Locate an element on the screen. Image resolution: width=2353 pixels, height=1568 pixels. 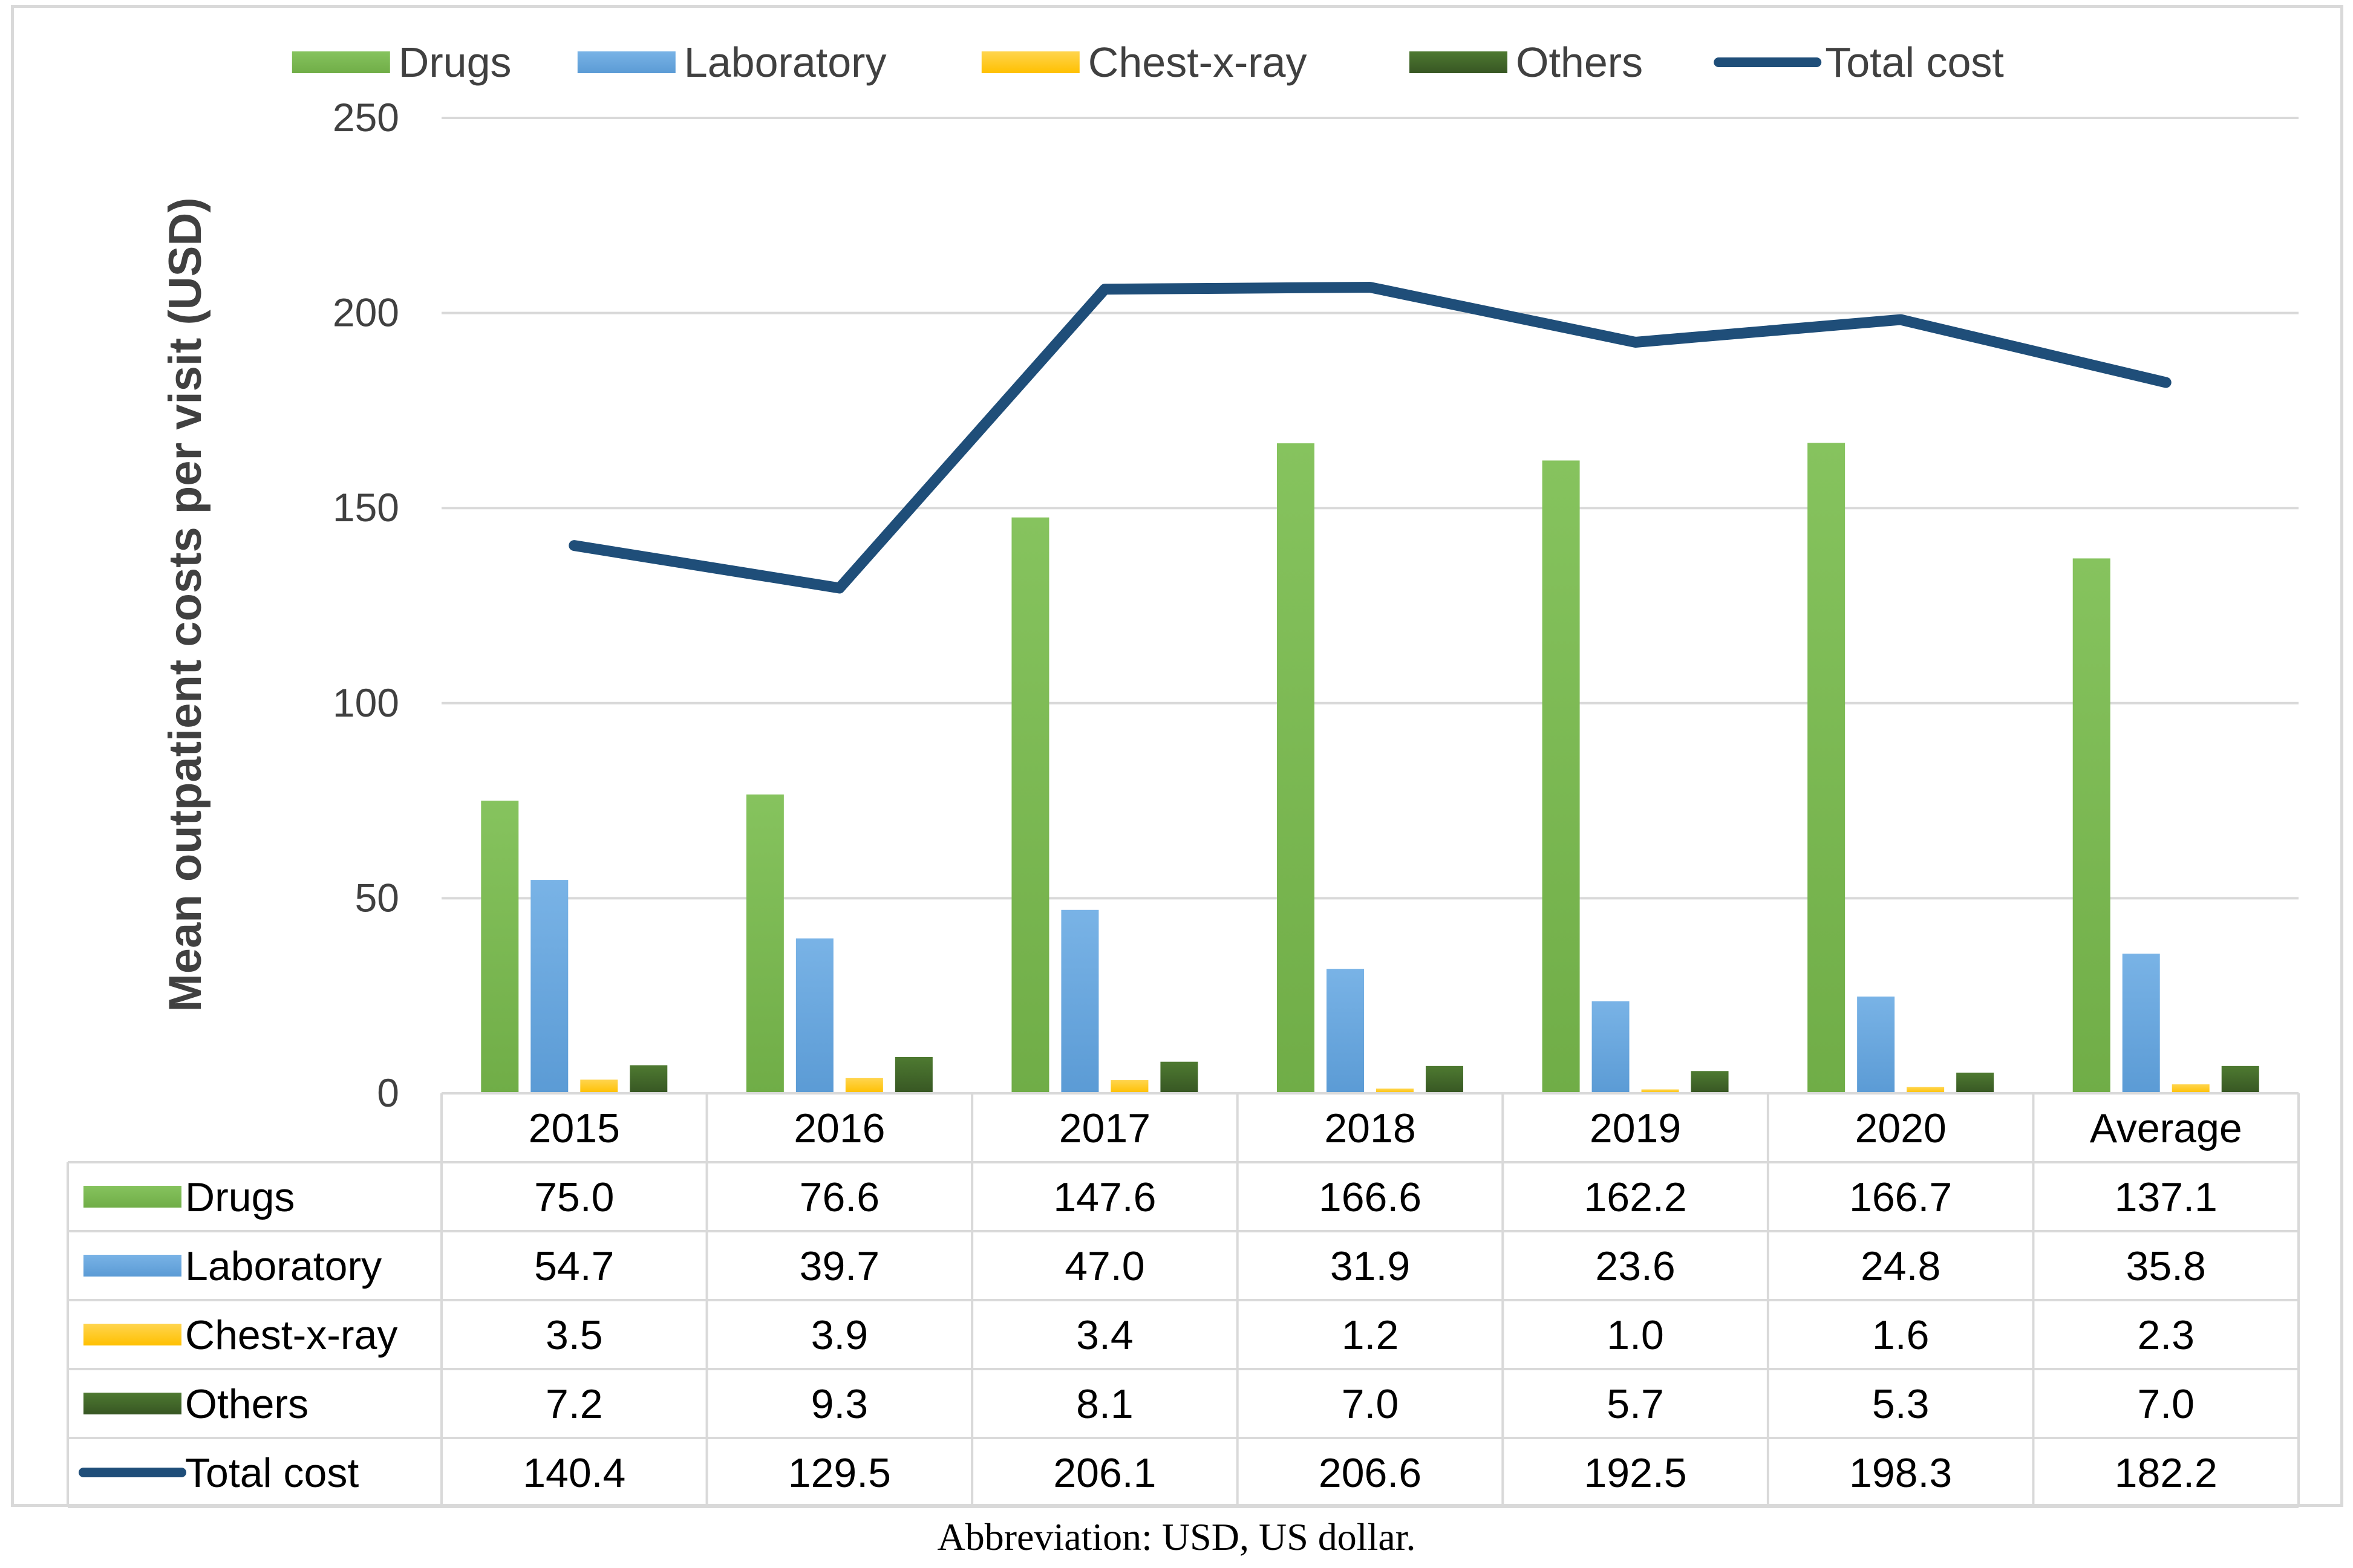
y-axis-title: Mean outpatient costs per visit (USD) is located at coordinates (185, 604).